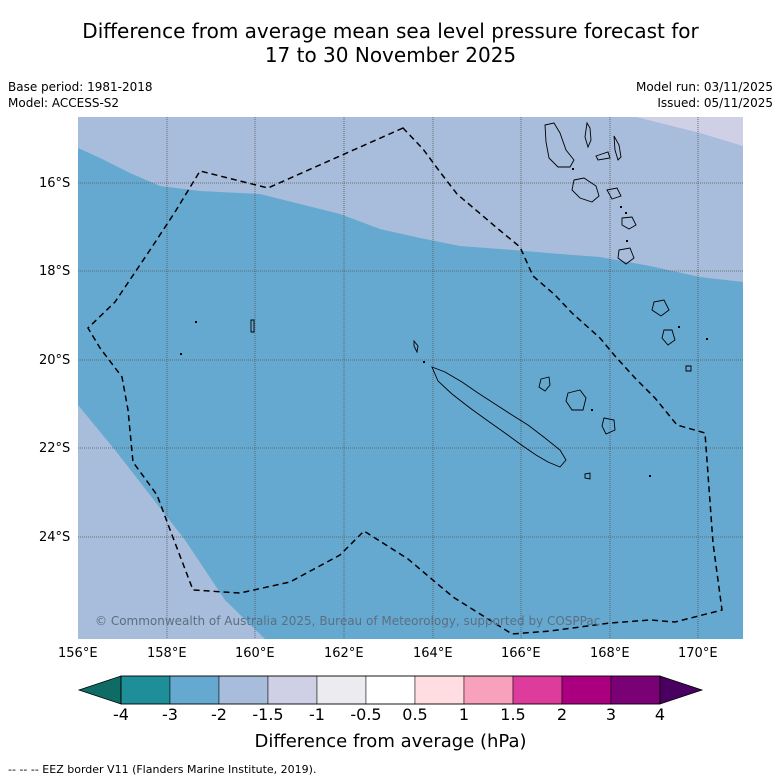  What do you see at coordinates (121, 714) in the screenshot?
I see `colorbar-tick-label: -4` at bounding box center [121, 714].